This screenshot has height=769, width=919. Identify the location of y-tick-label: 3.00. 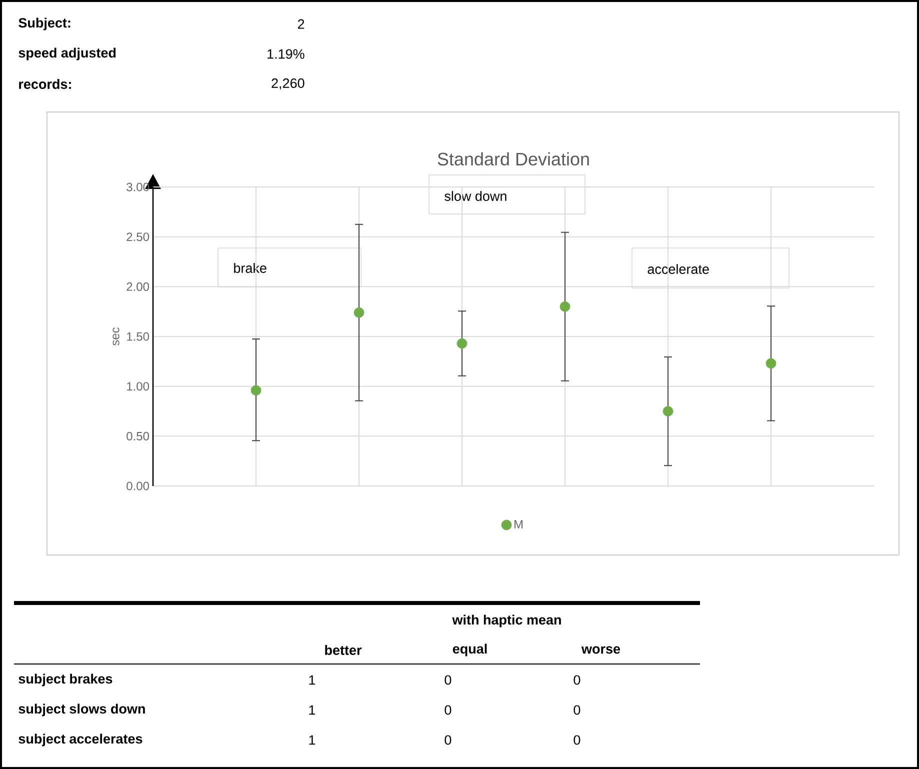
(138, 187).